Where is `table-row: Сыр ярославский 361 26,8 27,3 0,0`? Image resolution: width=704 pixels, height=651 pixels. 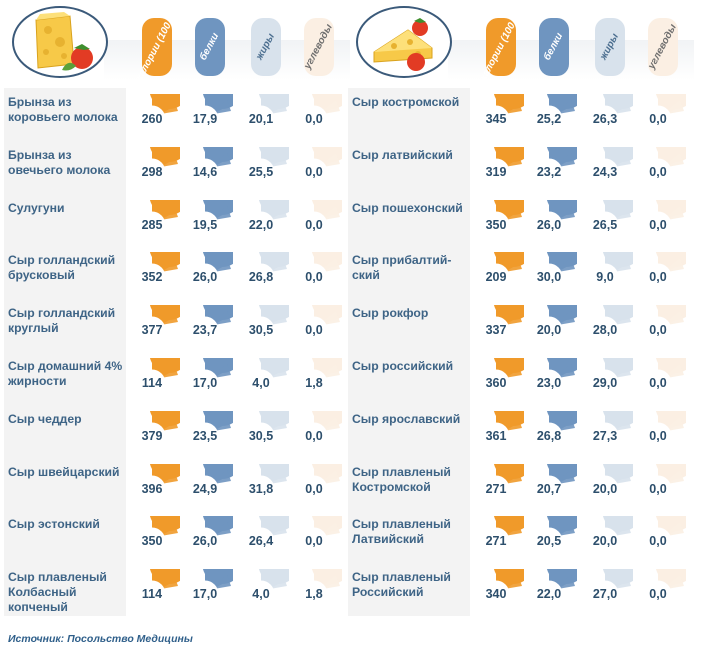
table-row: Сыр ярославский 361 26,8 27,3 0,0 is located at coordinates (521, 431).